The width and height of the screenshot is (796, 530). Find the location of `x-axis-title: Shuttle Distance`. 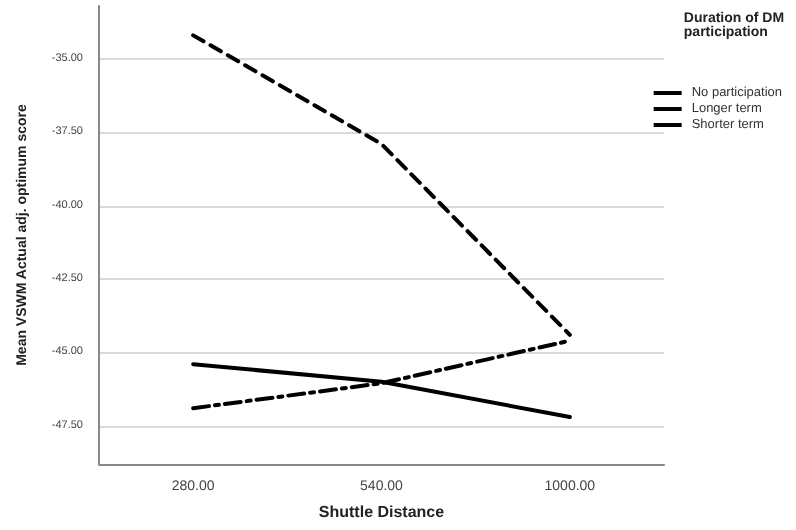

x-axis-title: Shuttle Distance is located at coordinates (382, 512).